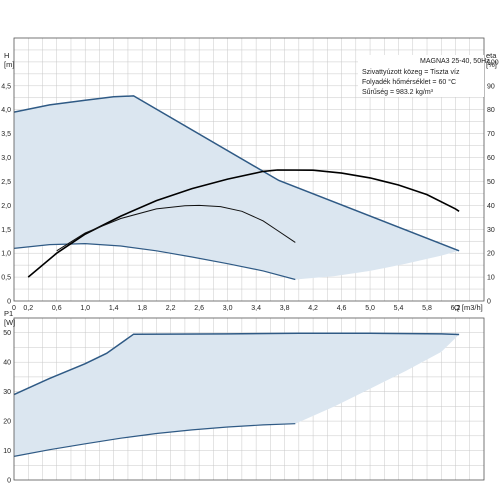 The height and width of the screenshot is (500, 500). I want to click on power-tick-label: 20, so click(7, 422).